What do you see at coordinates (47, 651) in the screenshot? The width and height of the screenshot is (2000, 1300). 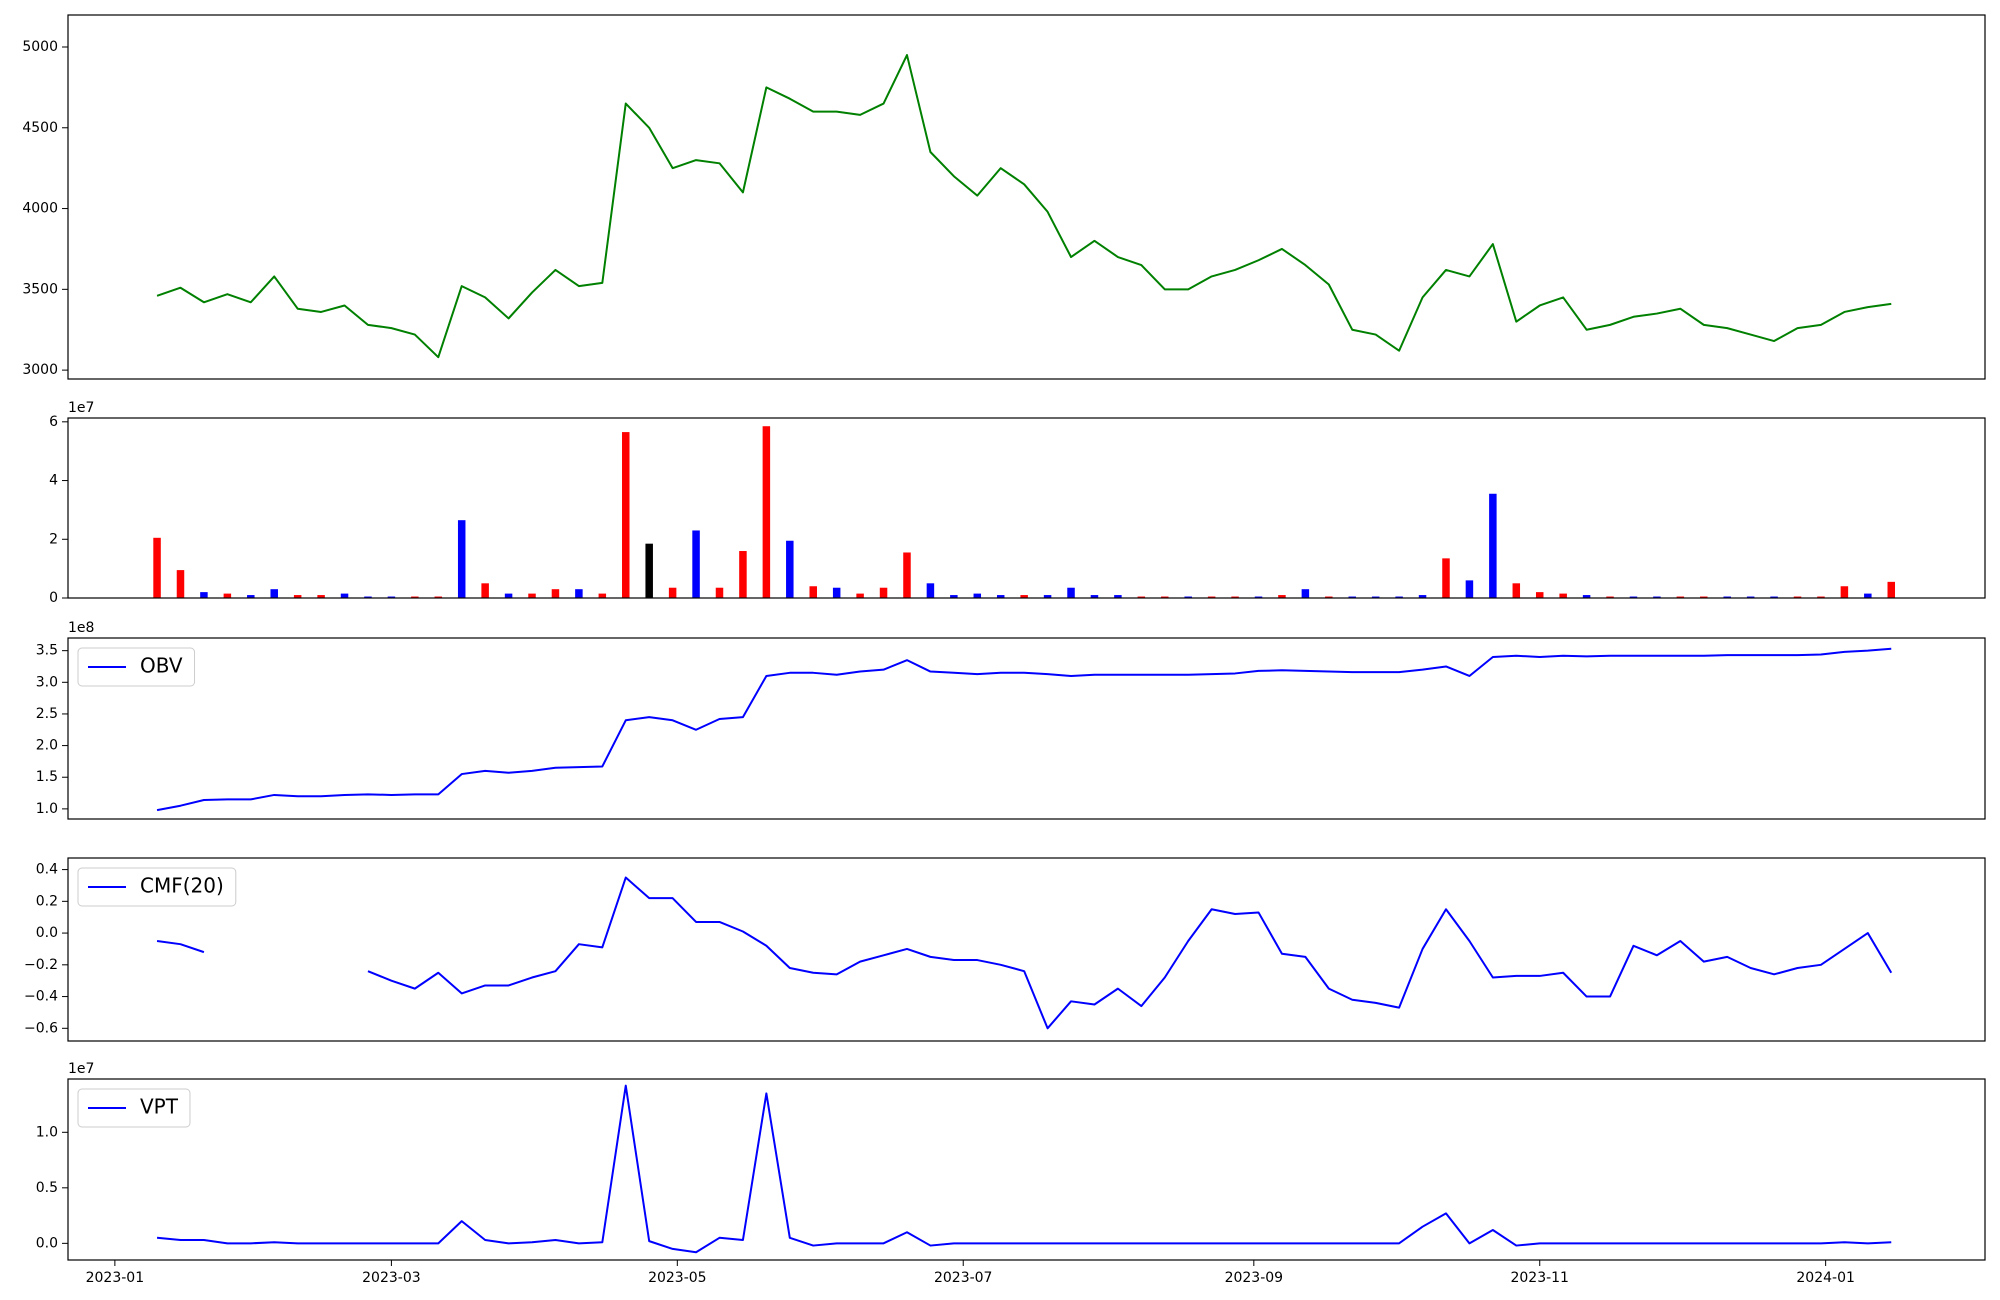 I see `y-tick-label: 3.5` at bounding box center [47, 651].